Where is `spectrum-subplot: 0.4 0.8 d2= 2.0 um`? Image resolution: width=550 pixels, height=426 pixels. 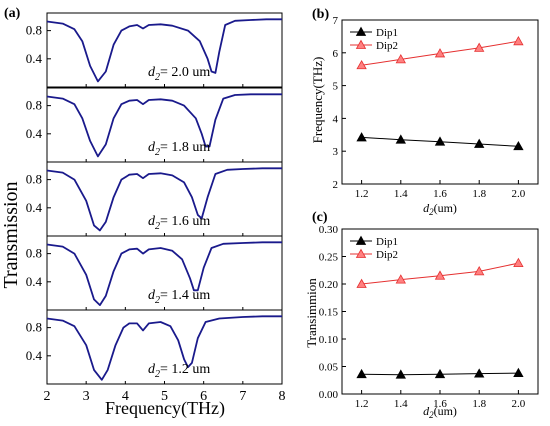 spectrum-subplot: 0.4 0.8 d2= 2.0 um is located at coordinates (154, 50).